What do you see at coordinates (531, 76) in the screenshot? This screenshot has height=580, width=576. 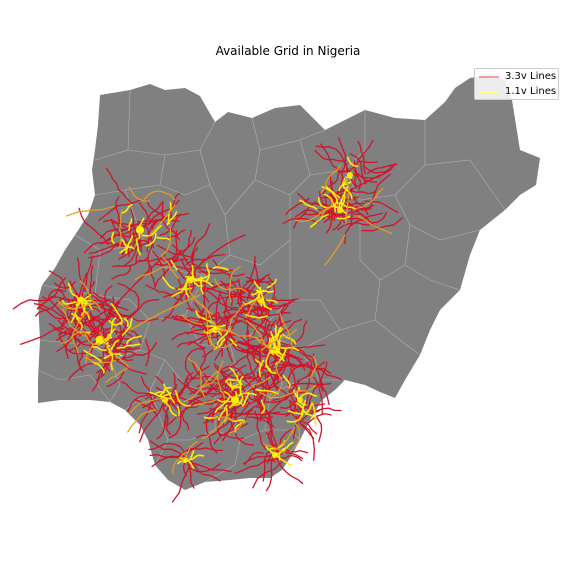 I see `legend-label-3.3v: 3.3v Lines` at bounding box center [531, 76].